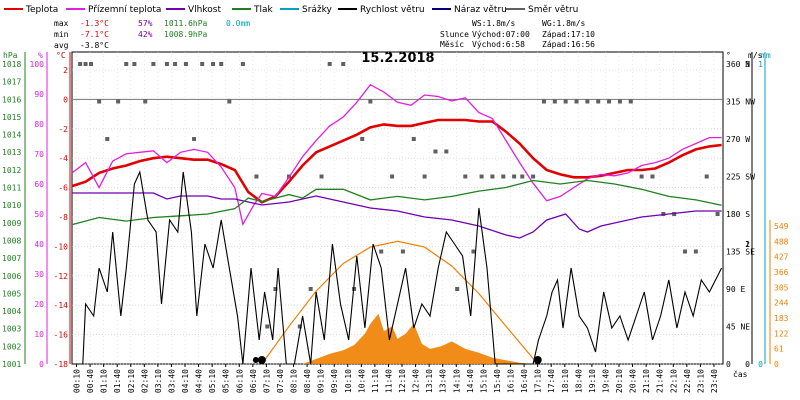 This screenshot has height=400, width=800. Describe the element at coordinates (565, 381) in the screenshot. I see `x-tick-label: 18:10` at that location.